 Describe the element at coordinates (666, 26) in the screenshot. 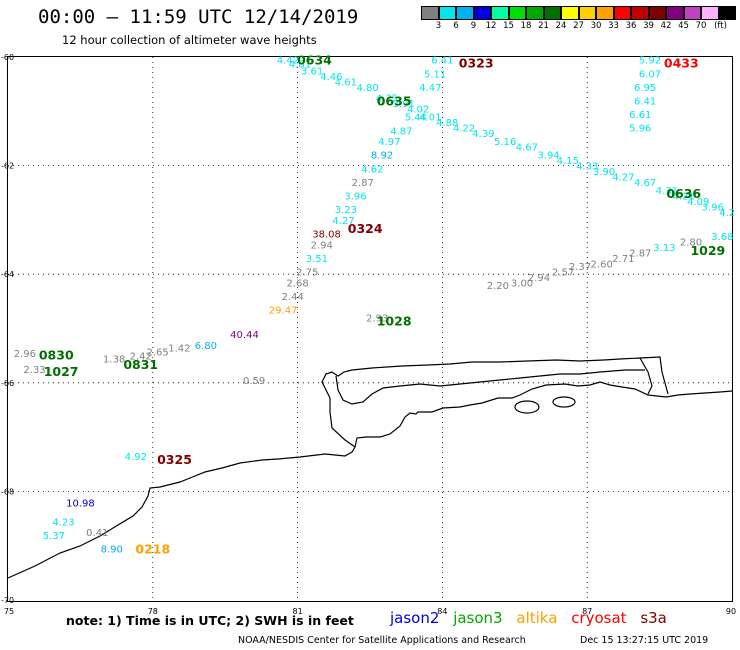

I see `legend-label: 42` at that location.